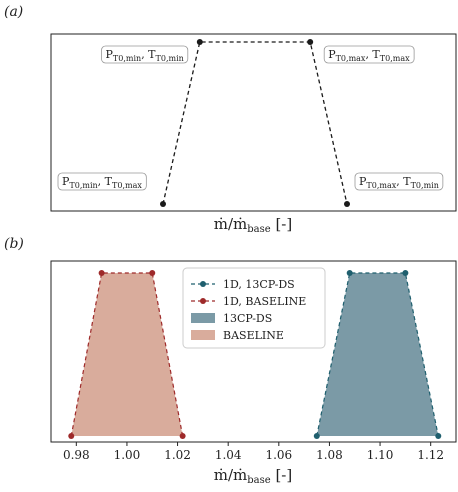  What do you see at coordinates (377, 354) in the screenshot?
I see `panel-b-fill-13cp-ds` at bounding box center [377, 354].